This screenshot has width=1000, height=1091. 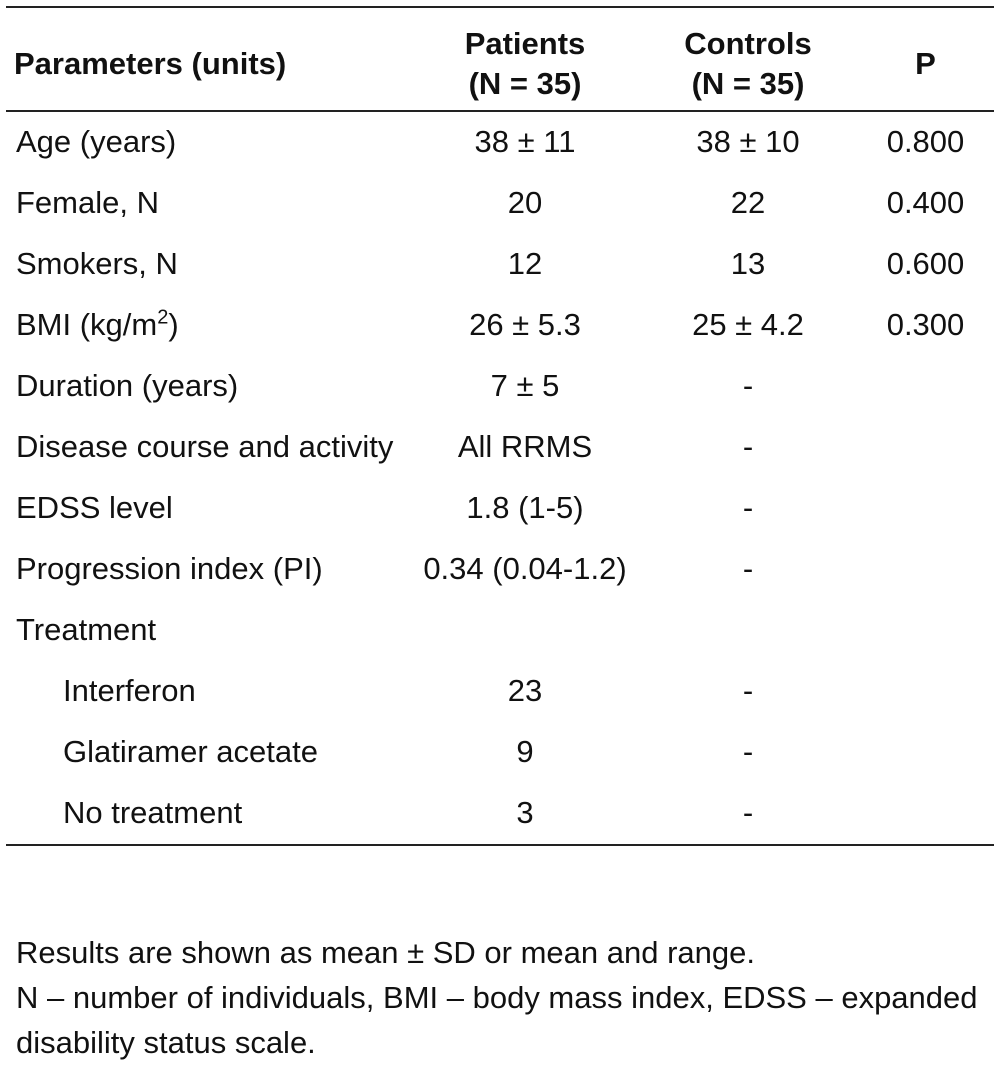 I want to click on row-p: 0.400, so click(x=925, y=202).